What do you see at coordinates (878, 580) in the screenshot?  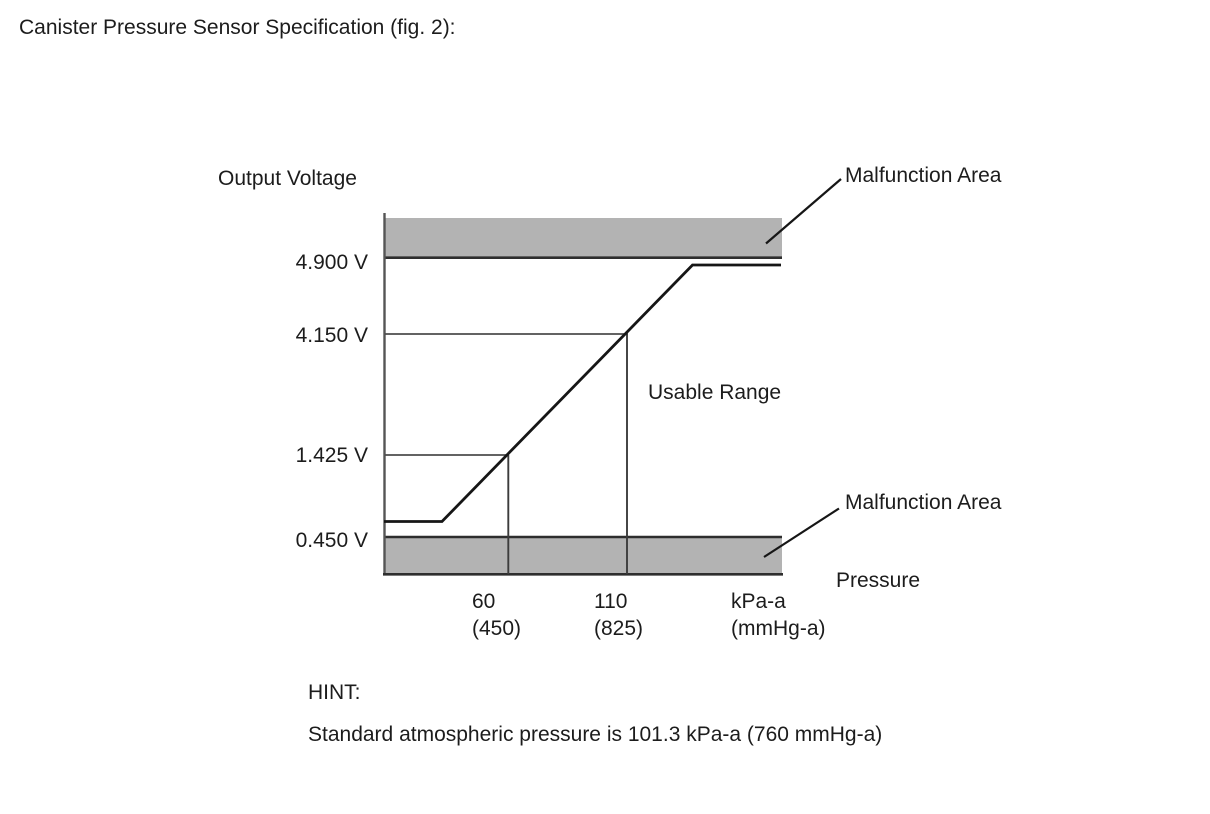 I see `x-axis-title: Pressure` at bounding box center [878, 580].